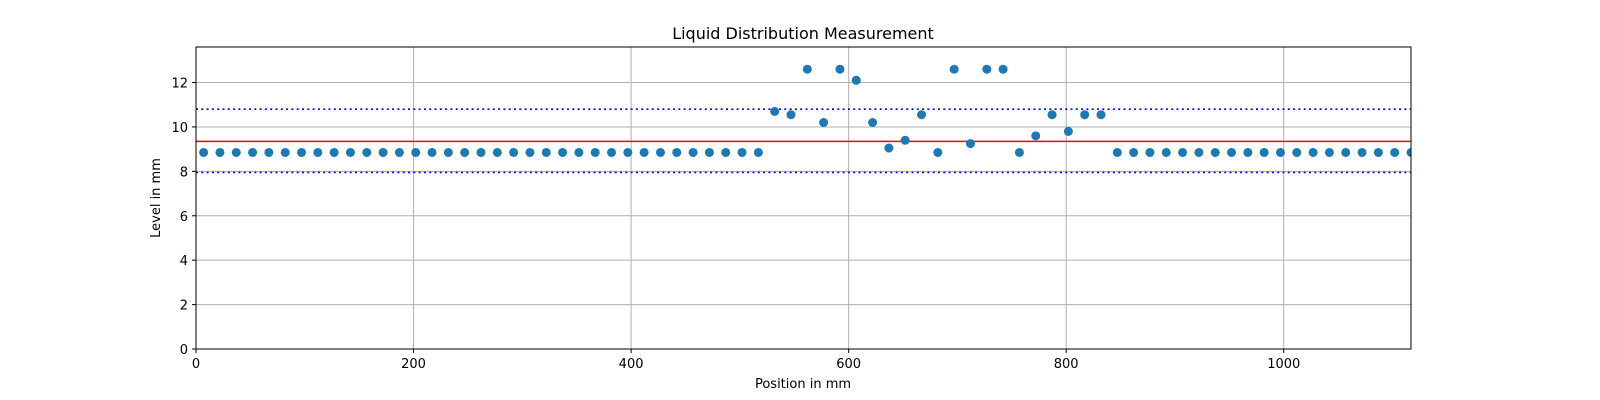 This screenshot has height=400, width=1600. I want to click on y-tick-label: 12, so click(179, 84).